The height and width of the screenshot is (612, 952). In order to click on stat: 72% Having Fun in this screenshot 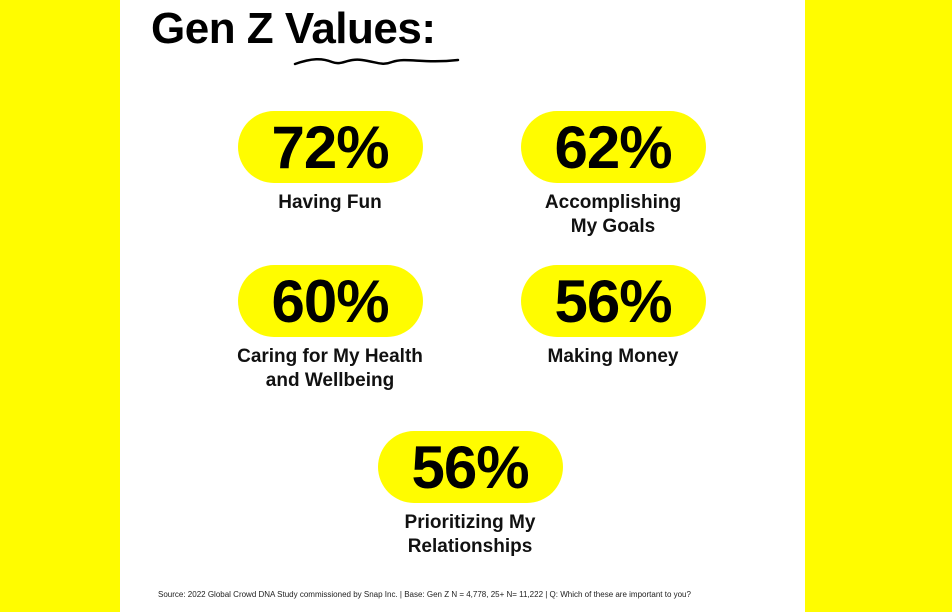, I will do `click(330, 163)`.